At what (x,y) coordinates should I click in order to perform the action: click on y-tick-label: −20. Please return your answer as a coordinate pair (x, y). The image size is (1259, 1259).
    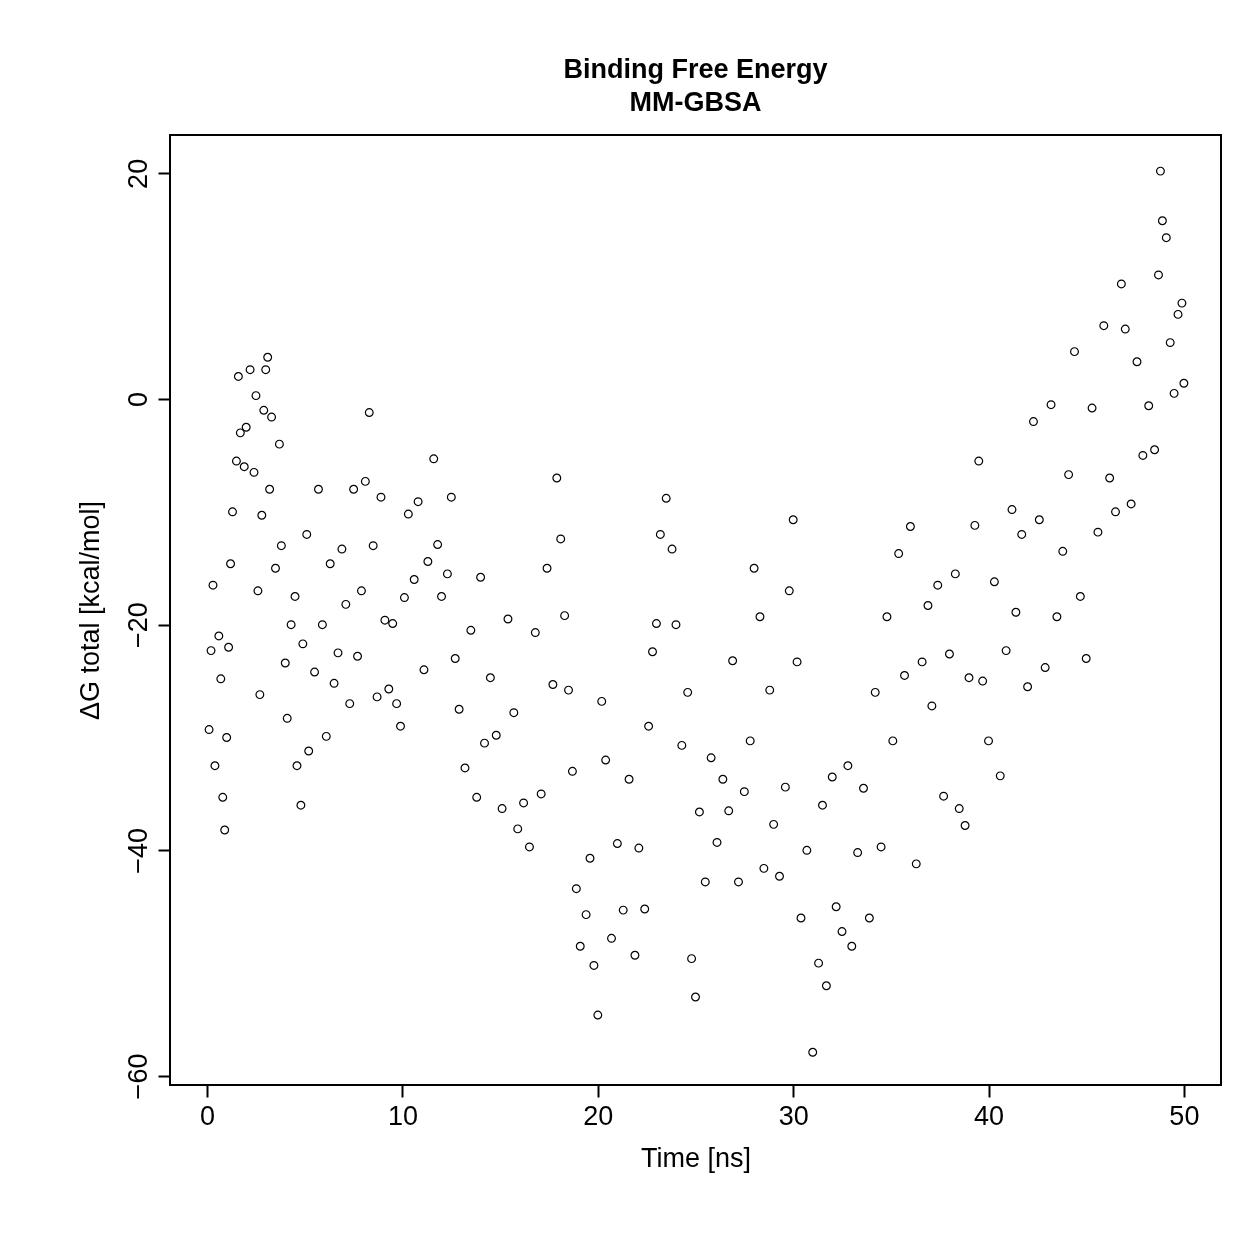
    Looking at the image, I should click on (137, 625).